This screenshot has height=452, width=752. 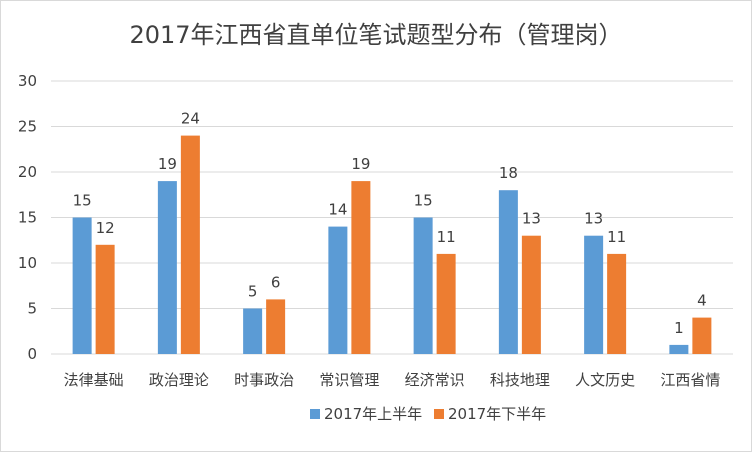 What do you see at coordinates (497, 414) in the screenshot?
I see `legend-label: 2017年下半年` at bounding box center [497, 414].